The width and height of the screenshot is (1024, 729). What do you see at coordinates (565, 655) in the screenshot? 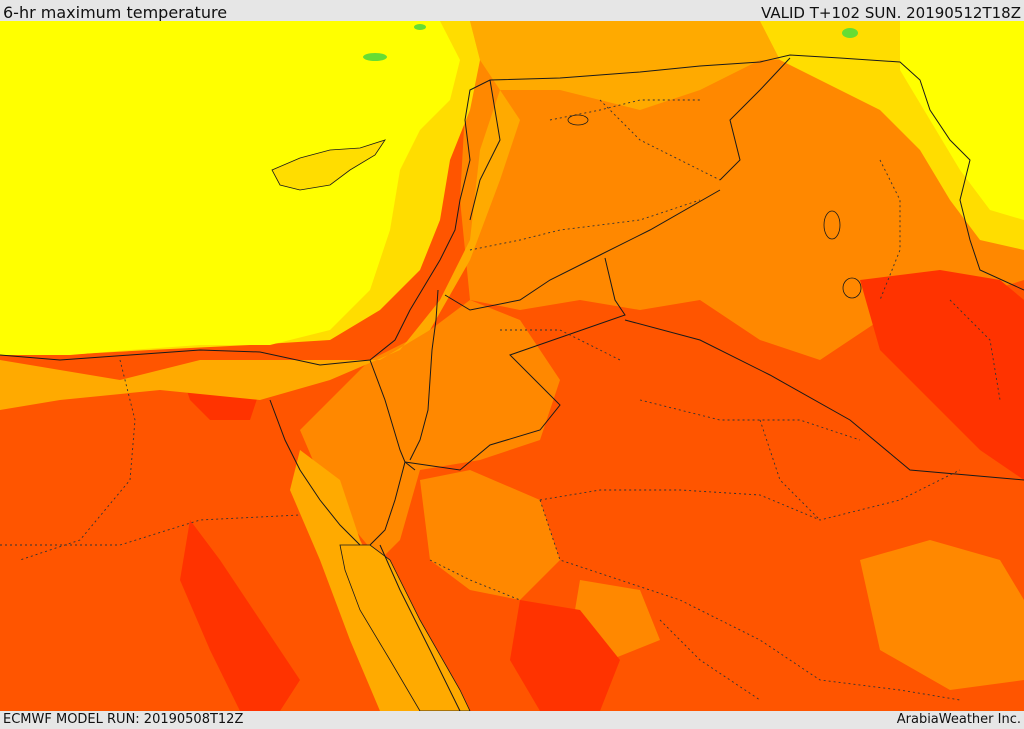
I see `temp-zone-hot-south` at bounding box center [565, 655].